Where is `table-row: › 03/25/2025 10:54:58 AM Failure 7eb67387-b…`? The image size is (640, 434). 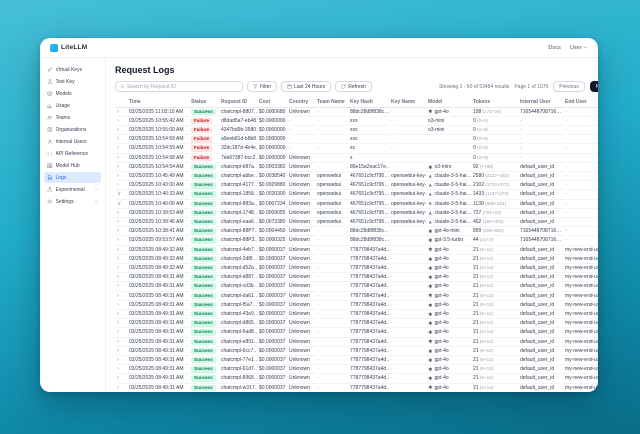 table-row: › 03/25/2025 10:54:58 AM Failure 7eb67387-b… is located at coordinates (356, 158).